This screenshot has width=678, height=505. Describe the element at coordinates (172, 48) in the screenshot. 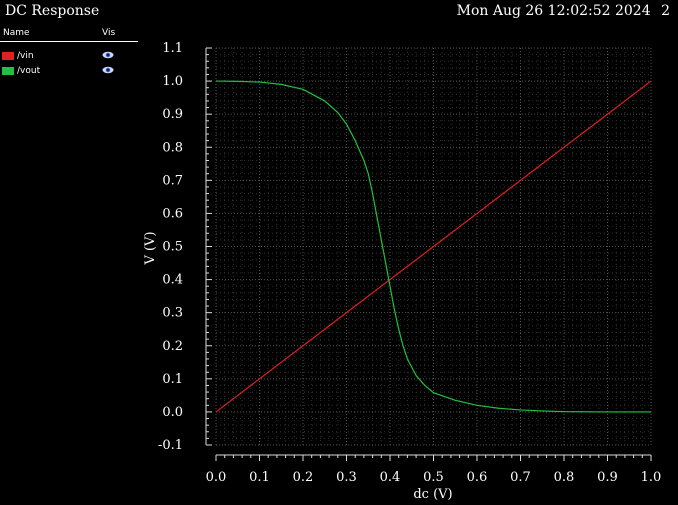

I see `y-tick-label: 1.1` at that location.